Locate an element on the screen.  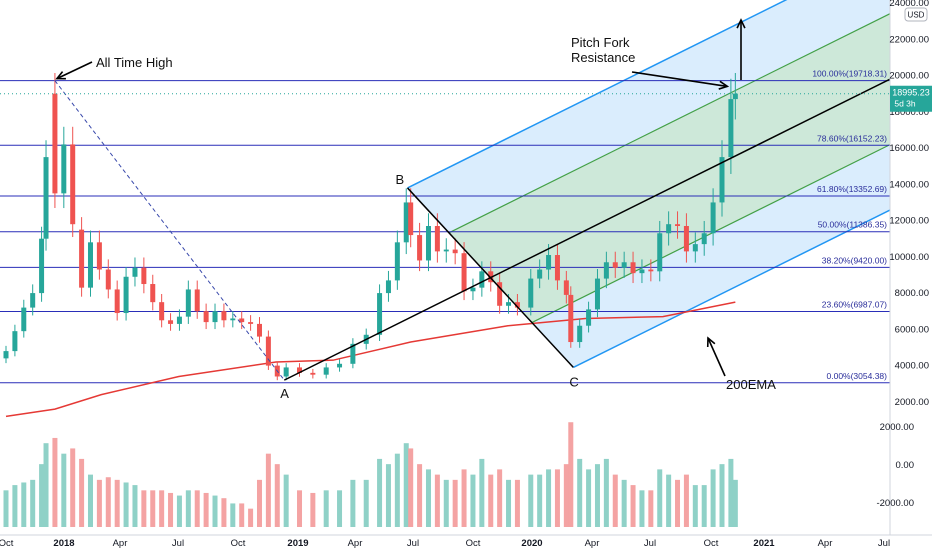
last-price-tag is located at coordinates (911, 98).